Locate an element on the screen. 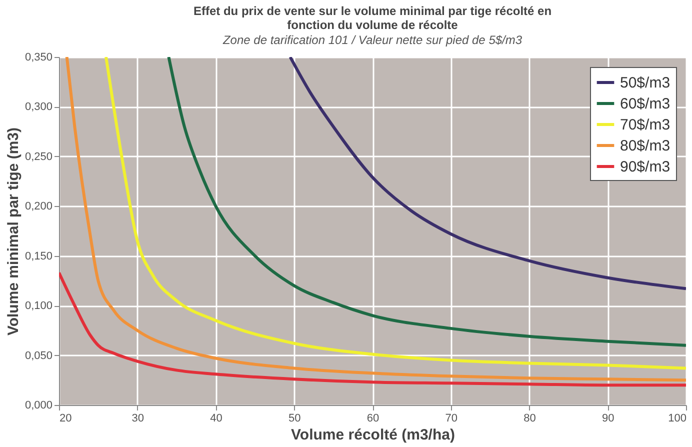  y-tick-label: 0,250 is located at coordinates (38, 156).